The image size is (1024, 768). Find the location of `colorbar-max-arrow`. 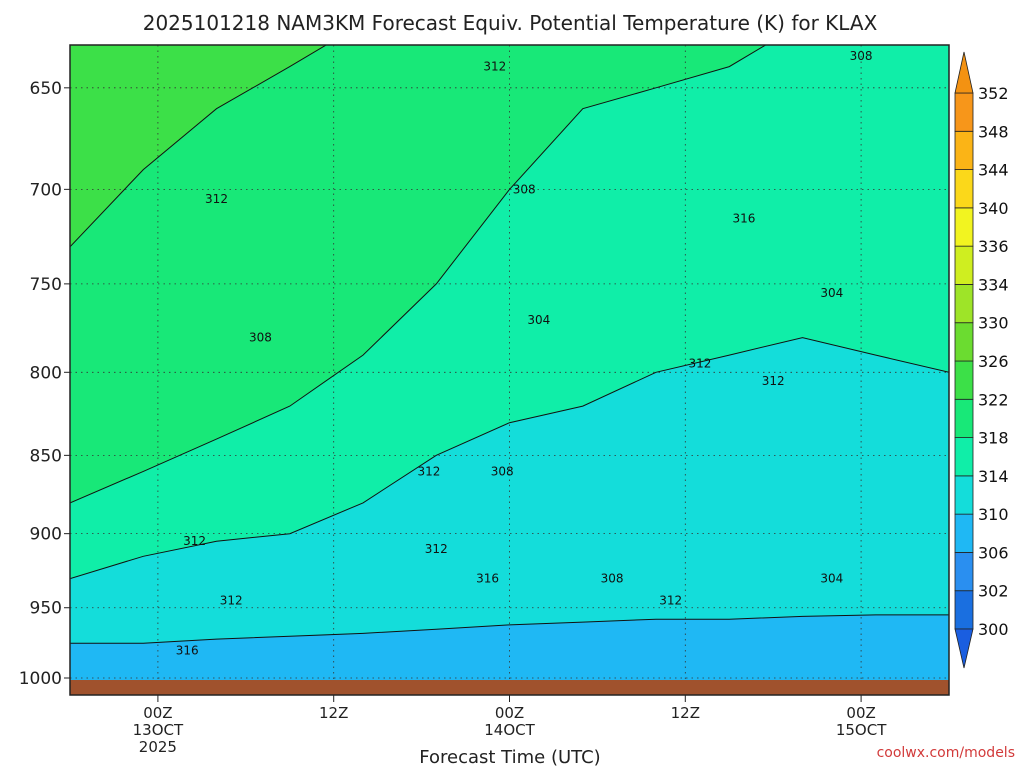

colorbar-max-arrow is located at coordinates (964, 72).